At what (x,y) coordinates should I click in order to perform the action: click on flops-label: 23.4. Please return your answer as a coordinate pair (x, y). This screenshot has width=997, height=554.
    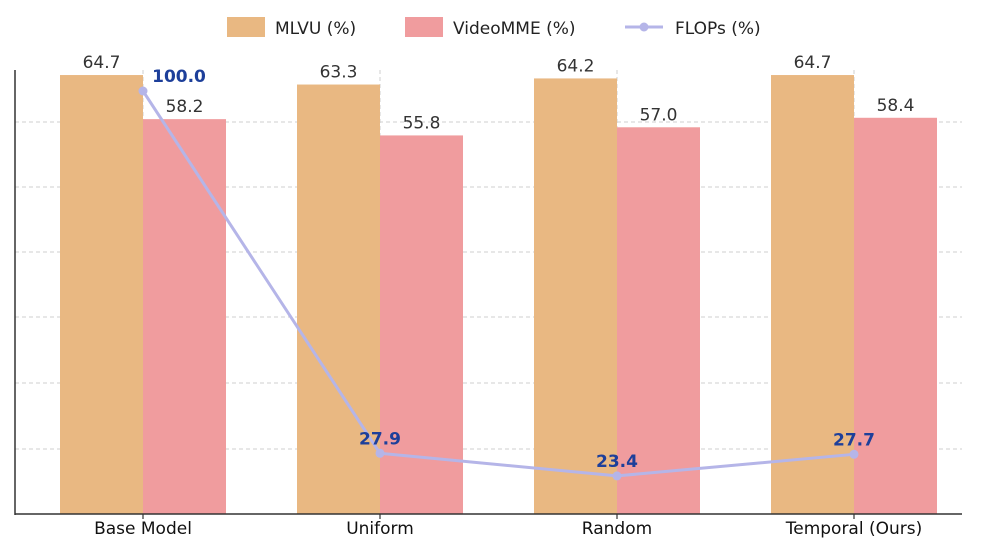
    Looking at the image, I should click on (617, 462).